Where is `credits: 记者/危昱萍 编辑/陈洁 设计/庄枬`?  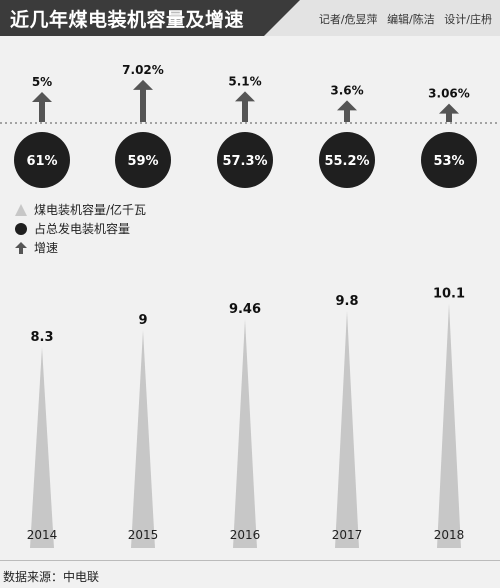 credits: 记者/危昱萍 编辑/陈洁 设计/庄枬 is located at coordinates (402, 19).